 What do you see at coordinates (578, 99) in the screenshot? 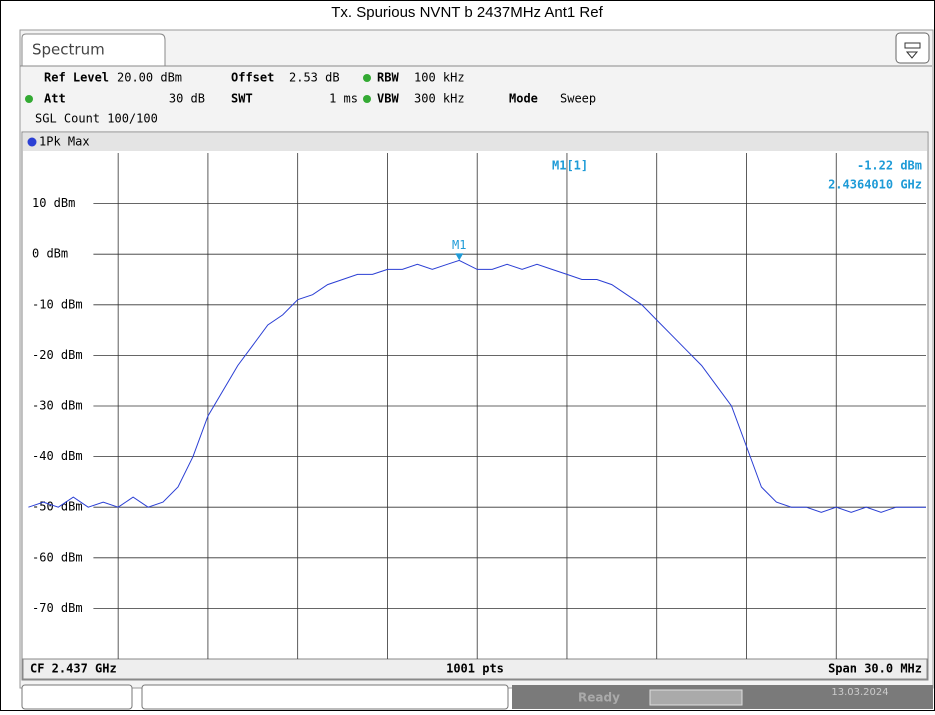
I see `mode: Sweep` at bounding box center [578, 99].